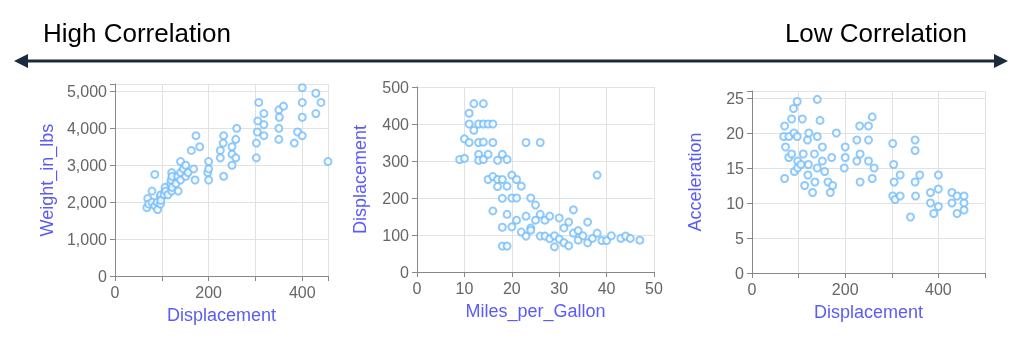 The width and height of the screenshot is (1020, 339). Describe the element at coordinates (396, 87) in the screenshot. I see `y-tick-label: 500` at that location.